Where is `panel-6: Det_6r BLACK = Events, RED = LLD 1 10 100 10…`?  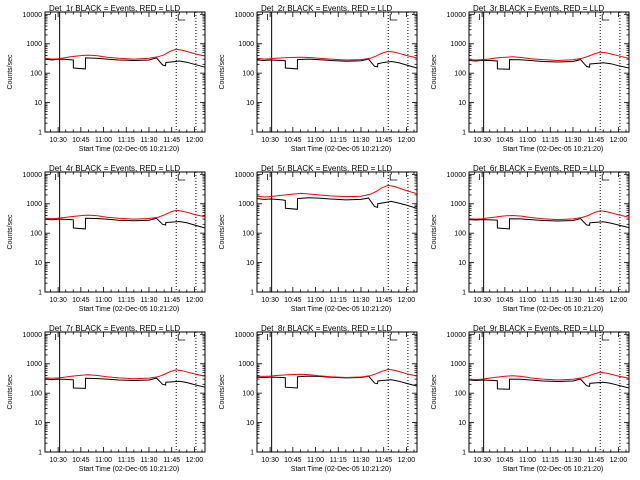 panel-6: Det_6r BLACK = Events, RED = LLD 1 10 100 10… is located at coordinates (530, 238).